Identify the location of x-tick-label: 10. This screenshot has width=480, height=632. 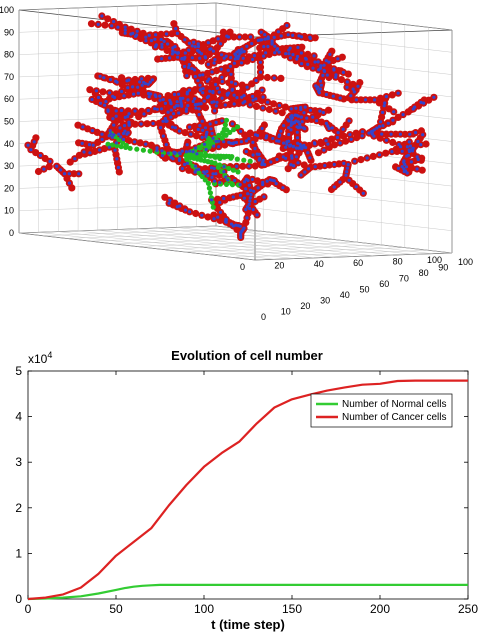
(286, 312).